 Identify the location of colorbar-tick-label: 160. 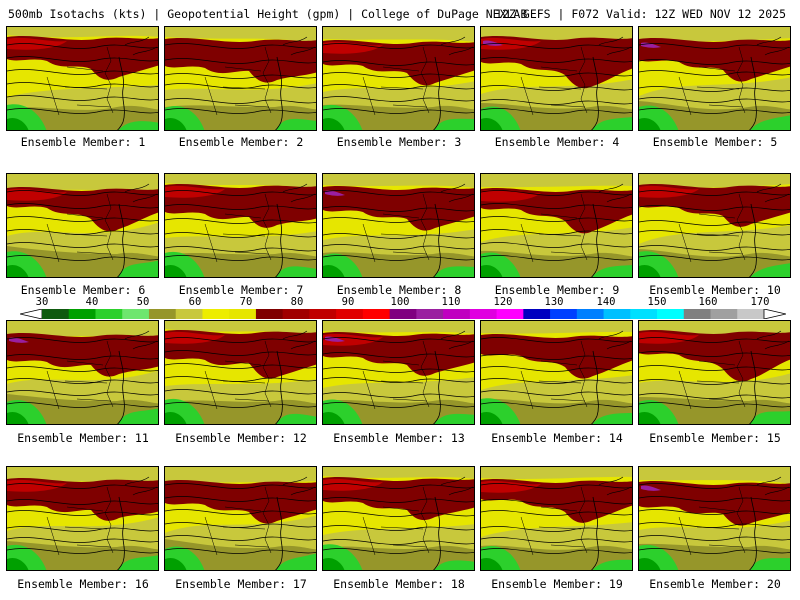
(708, 302).